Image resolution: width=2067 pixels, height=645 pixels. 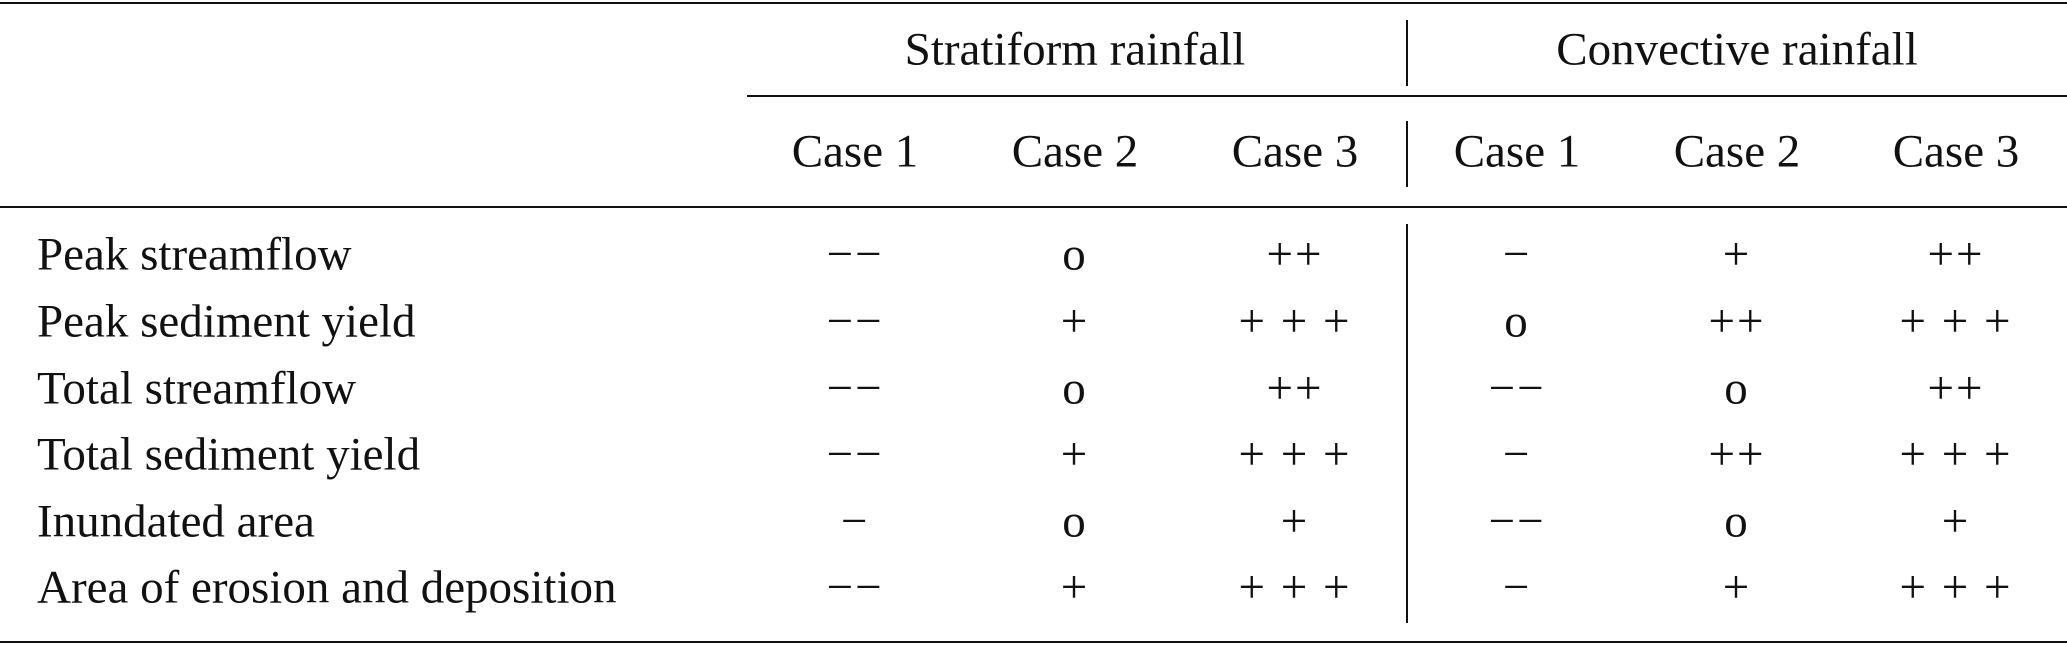 What do you see at coordinates (194, 254) in the screenshot?
I see `row-label: Peak streamflow` at bounding box center [194, 254].